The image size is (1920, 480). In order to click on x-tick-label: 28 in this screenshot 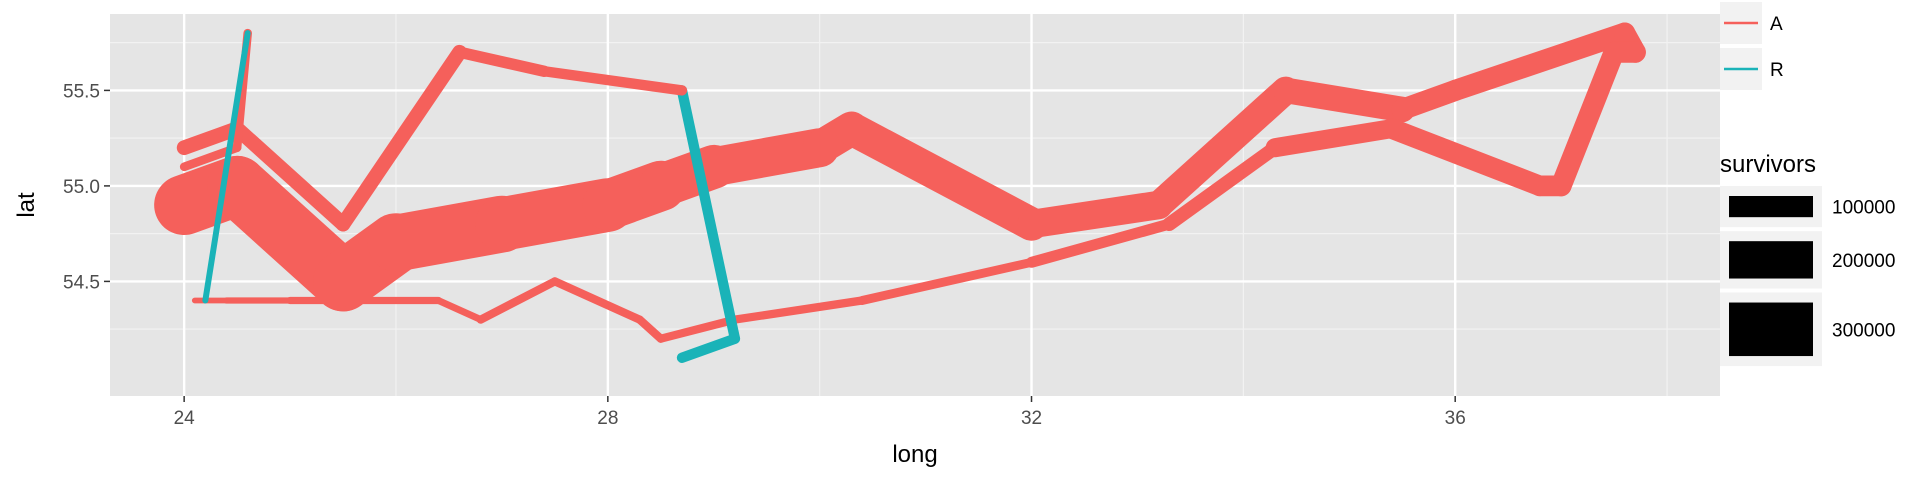, I will do `click(607, 418)`.